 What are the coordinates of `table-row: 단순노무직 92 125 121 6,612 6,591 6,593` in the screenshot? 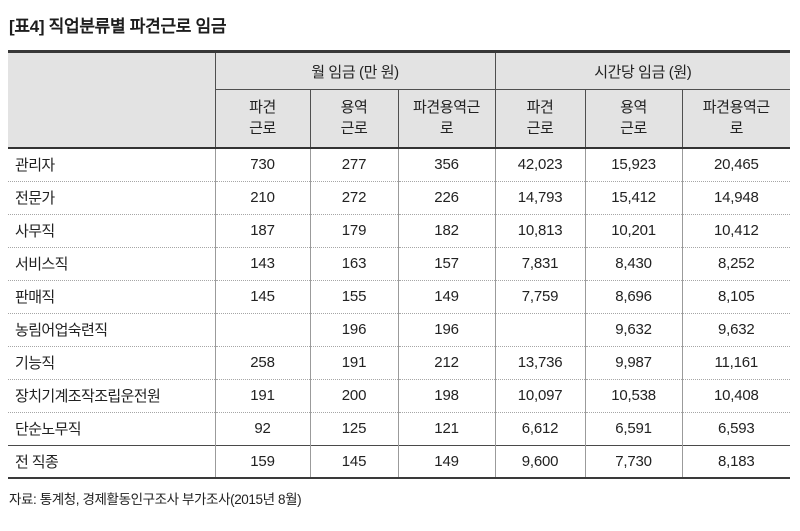 It's located at (399, 428).